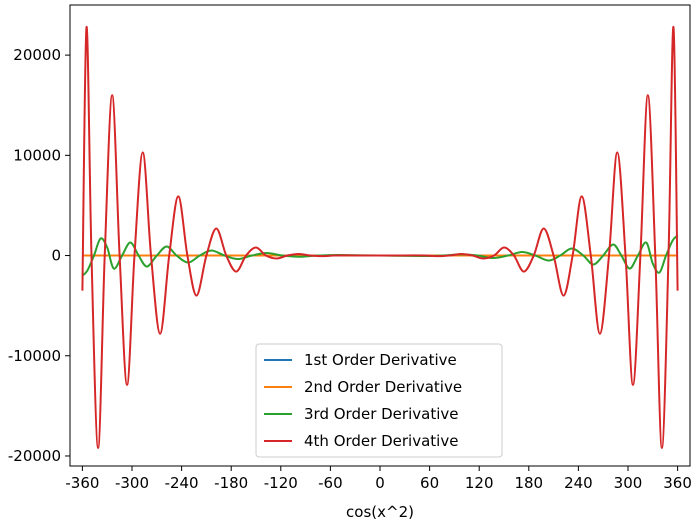 The image size is (693, 524). I want to click on x-tick-label: 360, so click(677, 483).